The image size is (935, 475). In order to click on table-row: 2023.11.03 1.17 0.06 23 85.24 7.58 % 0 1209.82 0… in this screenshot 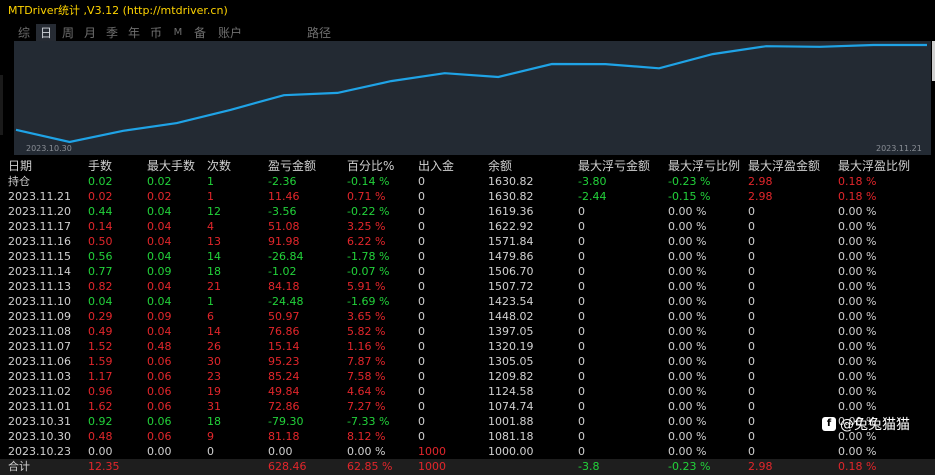, I will do `click(467, 376)`.